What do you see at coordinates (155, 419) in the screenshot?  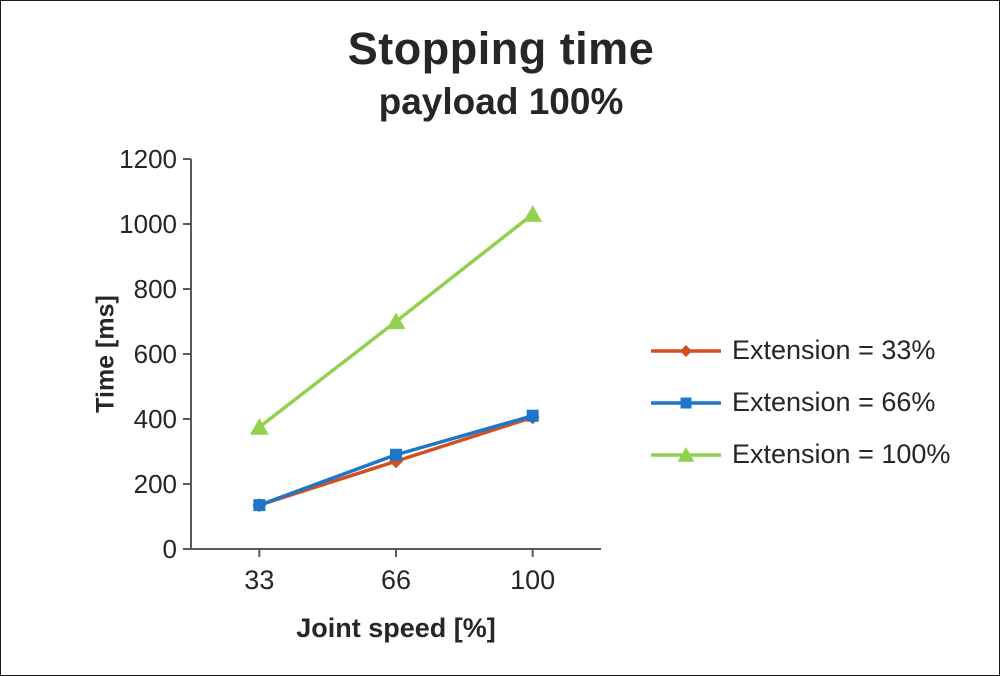 I see `y-tick-label: 400` at bounding box center [155, 419].